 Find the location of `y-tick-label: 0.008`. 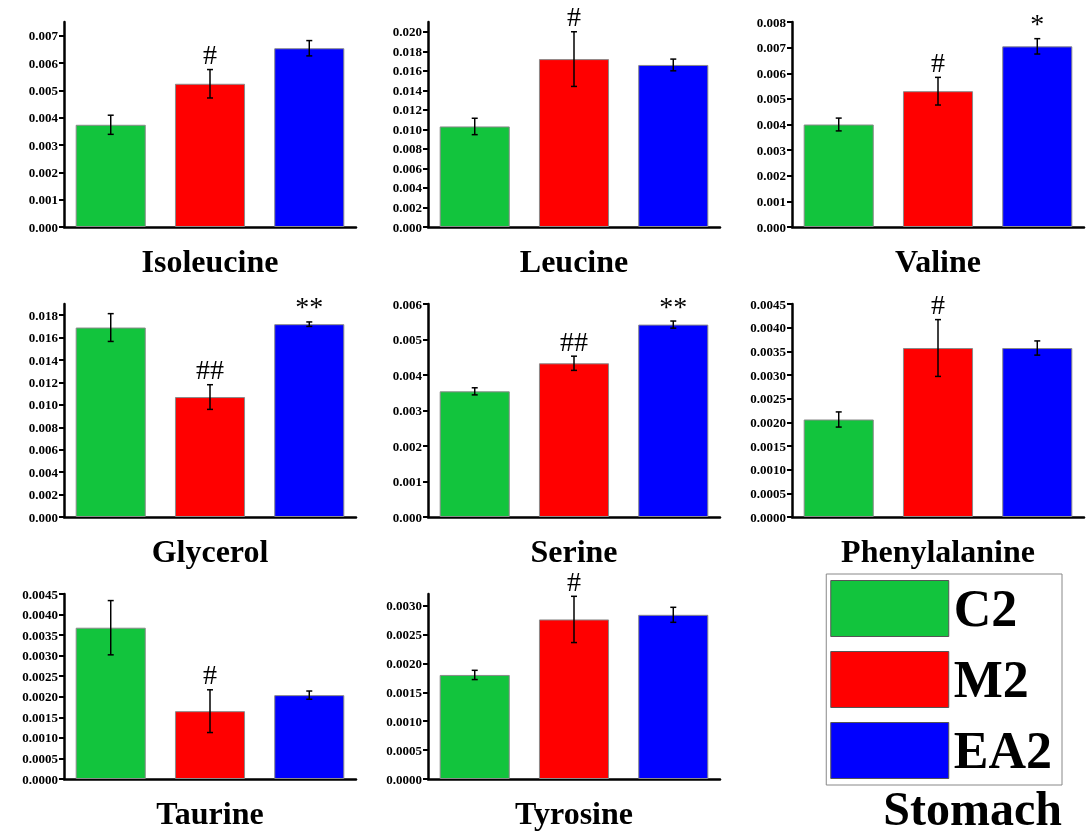

y-tick-label: 0.008 is located at coordinates (407, 149).